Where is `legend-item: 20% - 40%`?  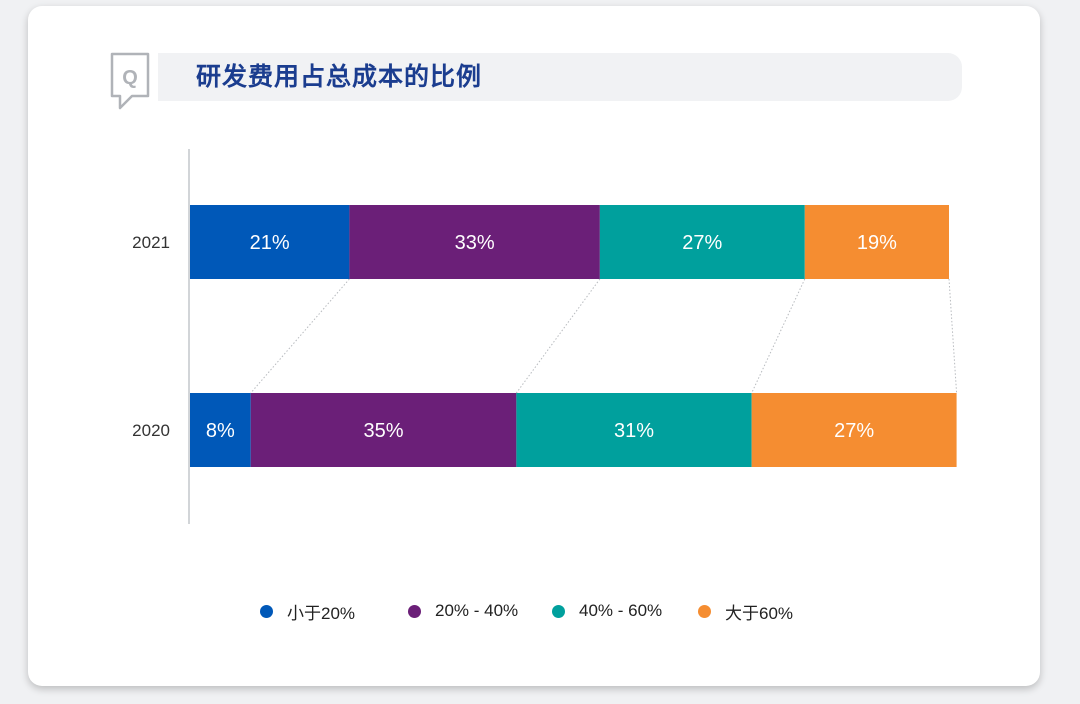
legend-item: 20% - 40% is located at coordinates (463, 611).